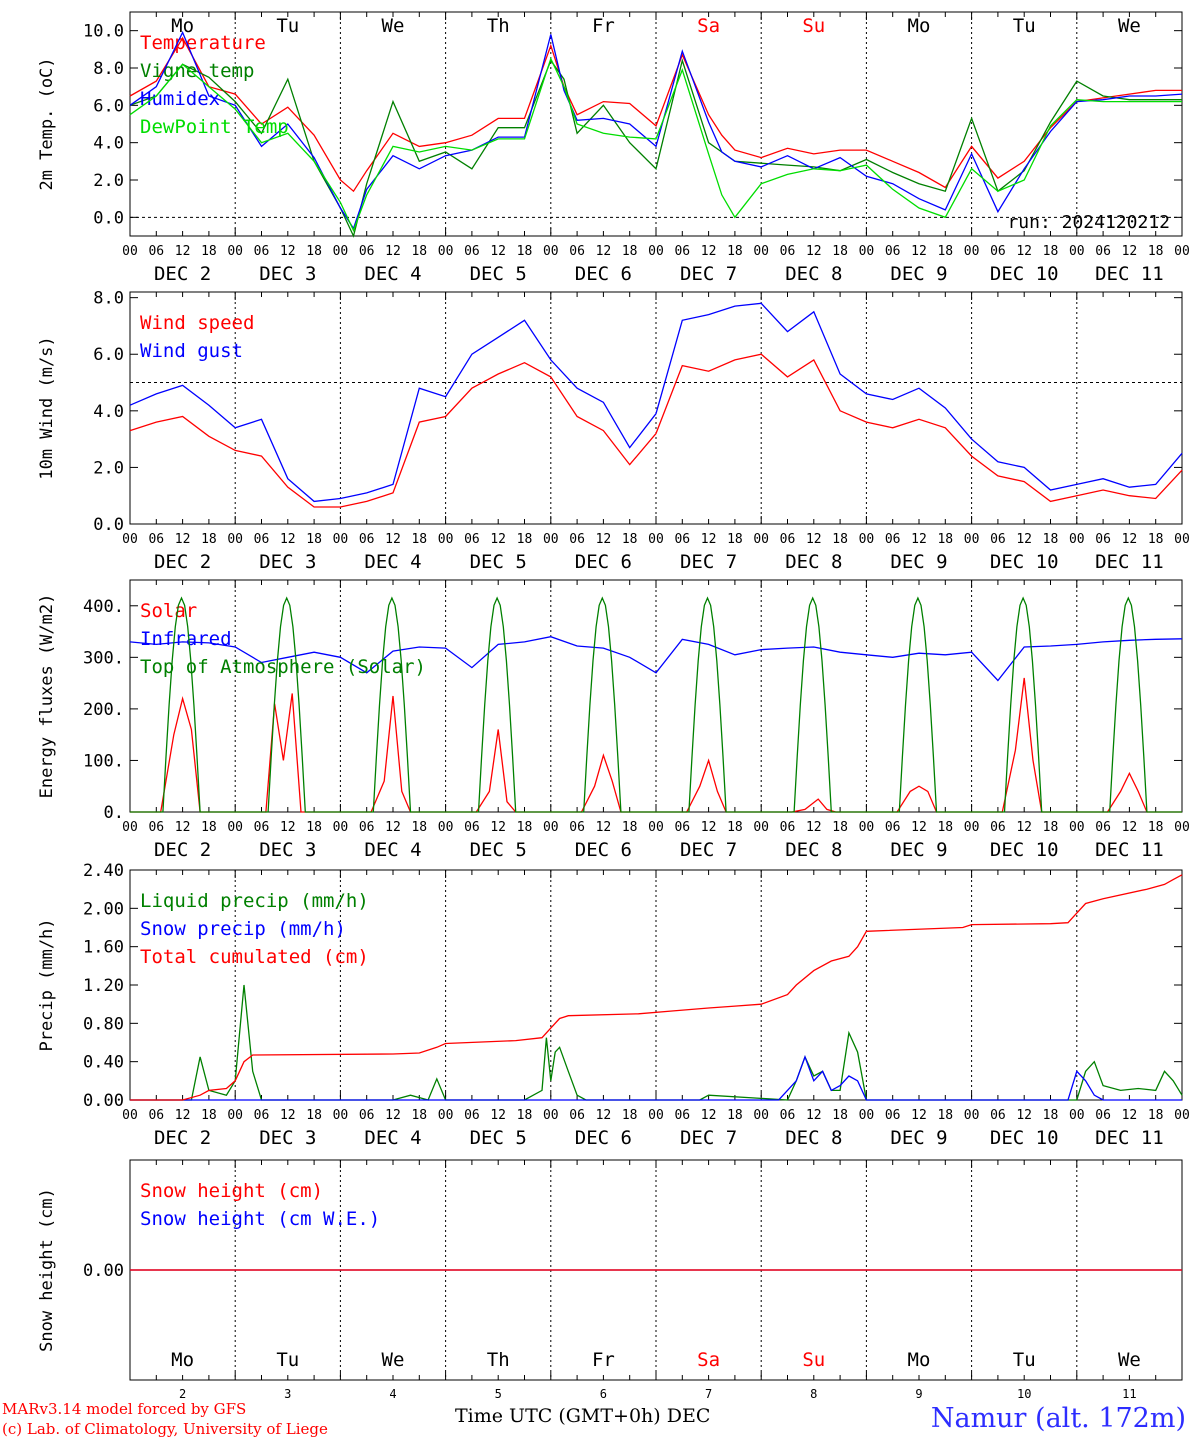  Describe the element at coordinates (918, 1394) in the screenshot. I see `day-number: 9` at that location.